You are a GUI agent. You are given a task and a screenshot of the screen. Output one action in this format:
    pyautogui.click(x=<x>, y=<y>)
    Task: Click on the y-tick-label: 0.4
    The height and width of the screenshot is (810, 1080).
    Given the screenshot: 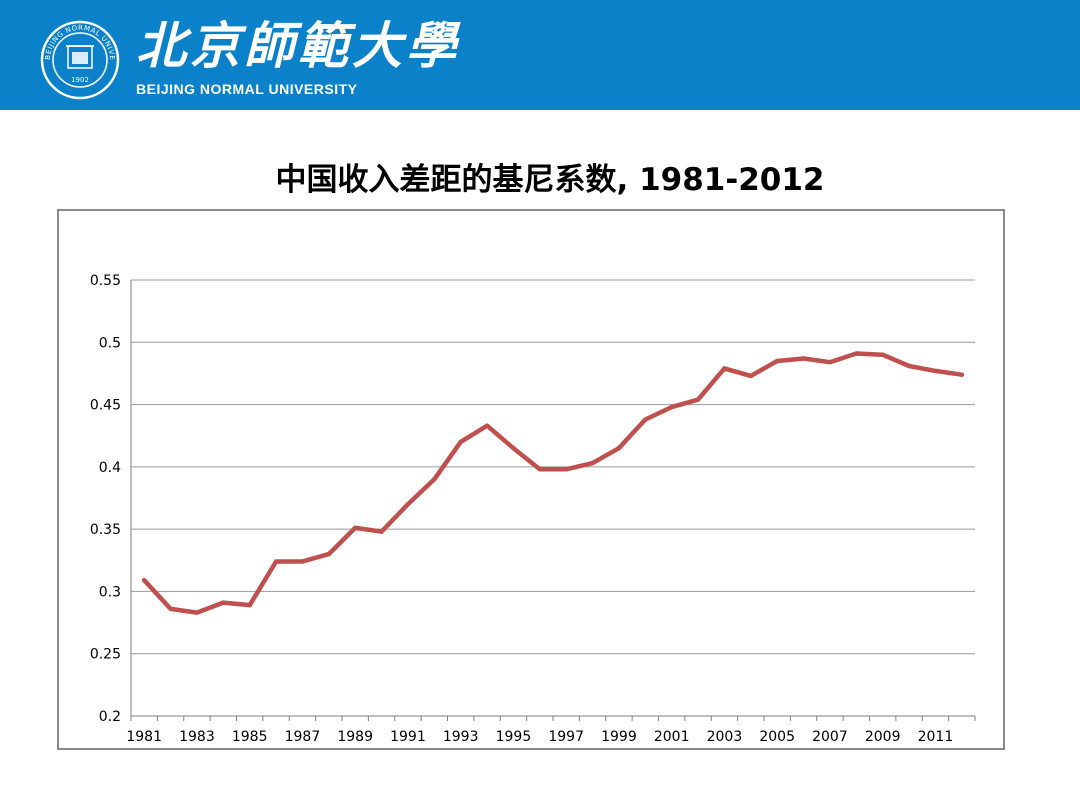 What is the action you would take?
    pyautogui.click(x=110, y=468)
    